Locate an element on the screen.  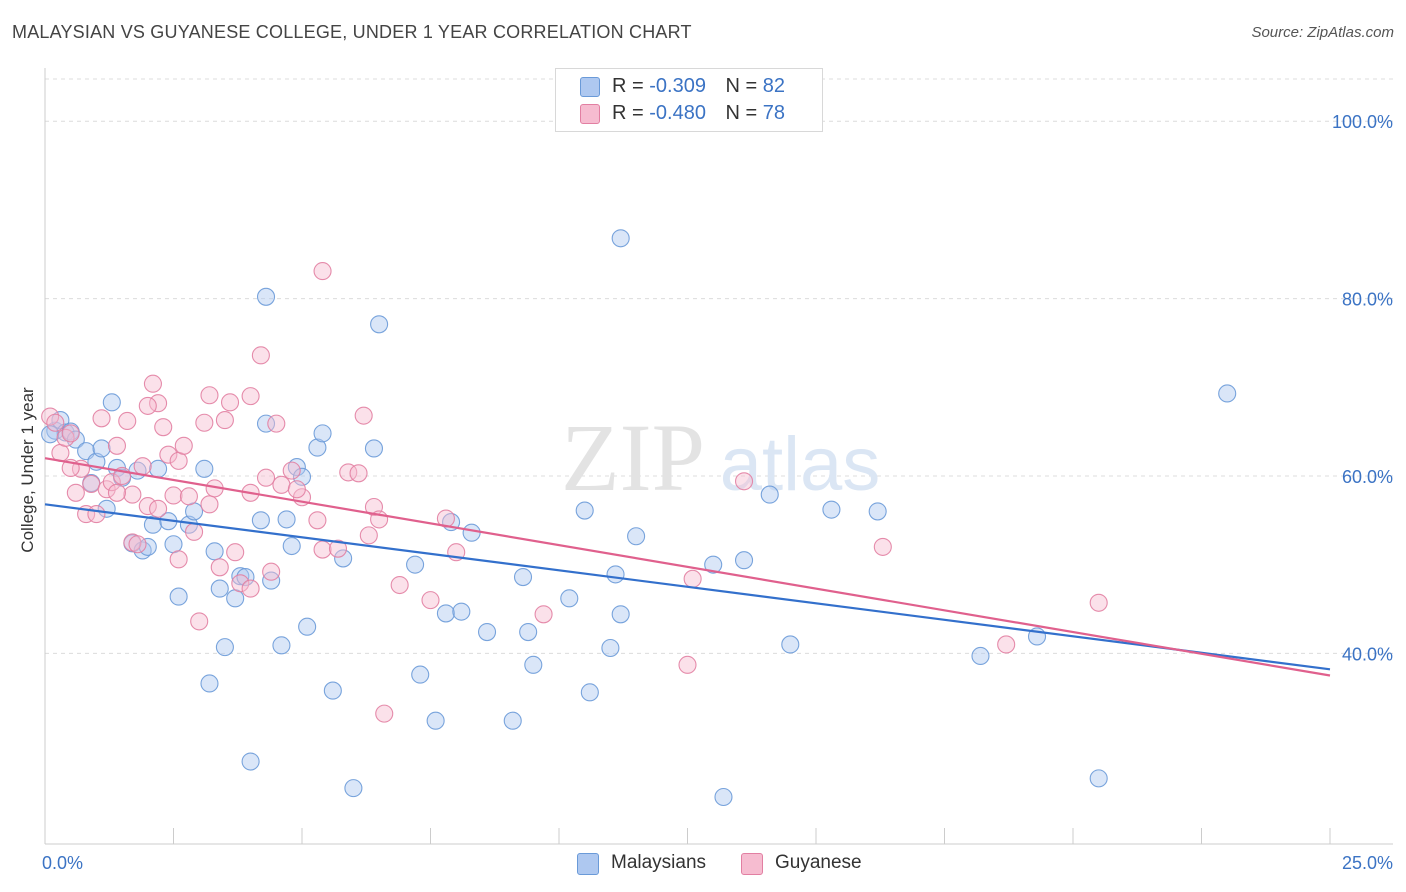
bottom-legend-swatch-malaysians is located at coordinates (588, 864).